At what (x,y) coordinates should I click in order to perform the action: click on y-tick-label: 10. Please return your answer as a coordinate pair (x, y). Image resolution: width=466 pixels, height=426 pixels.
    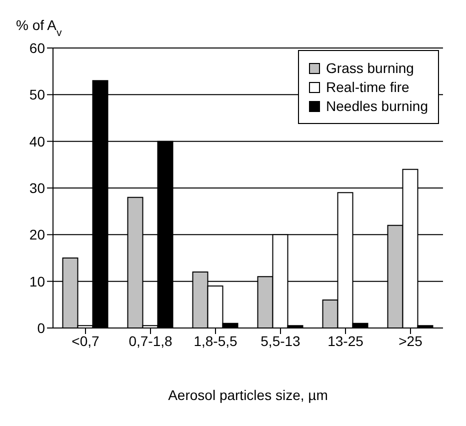
    Looking at the image, I should click on (37, 281).